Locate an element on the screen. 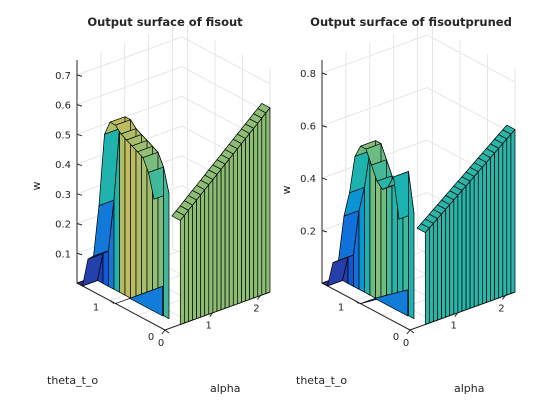 This screenshot has height=420, width=560. z-tick-label: 0.3 is located at coordinates (63, 195).